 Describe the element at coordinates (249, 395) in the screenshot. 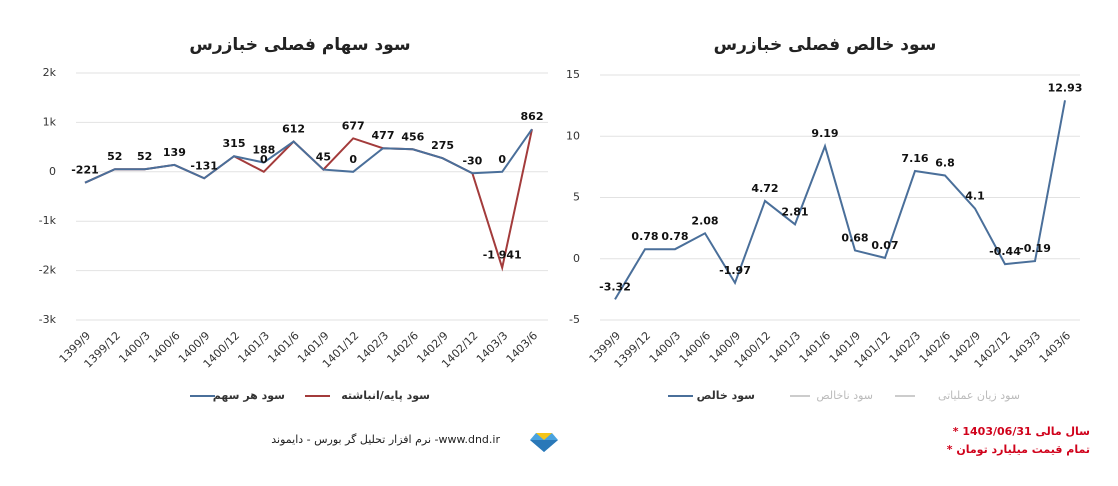

I see `legend-label: سود هر سهم` at that location.